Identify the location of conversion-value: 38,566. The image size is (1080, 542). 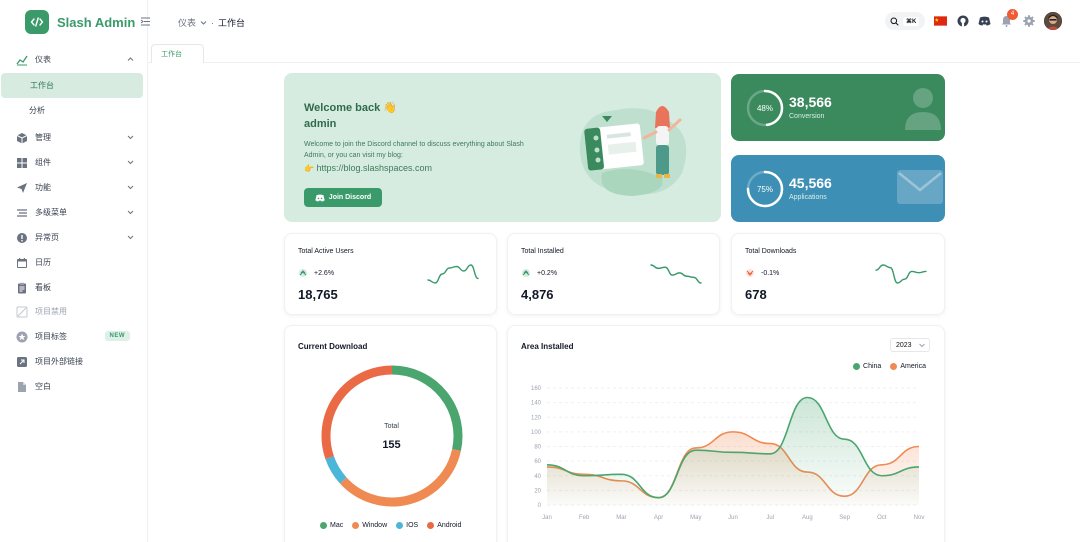
(810, 102).